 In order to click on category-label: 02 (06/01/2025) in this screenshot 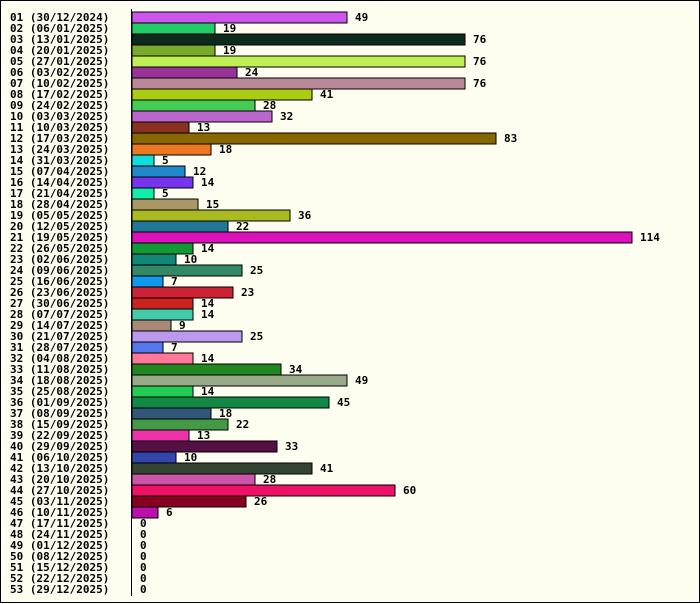, I will do `click(59, 28)`.